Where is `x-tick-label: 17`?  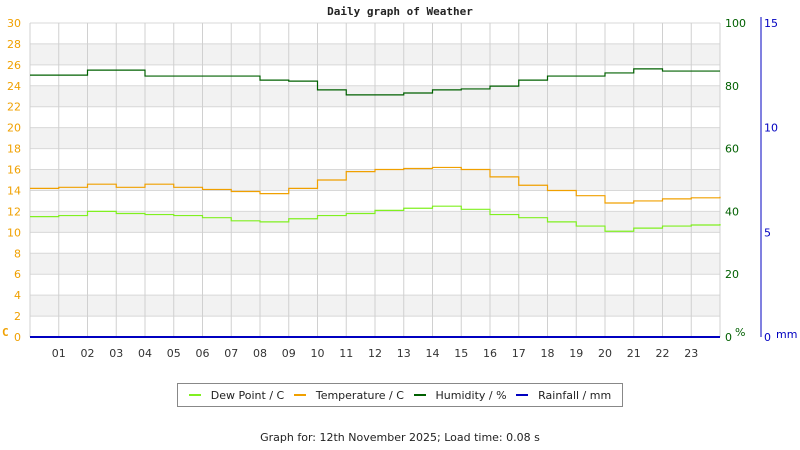 x-tick-label: 17 is located at coordinates (519, 353).